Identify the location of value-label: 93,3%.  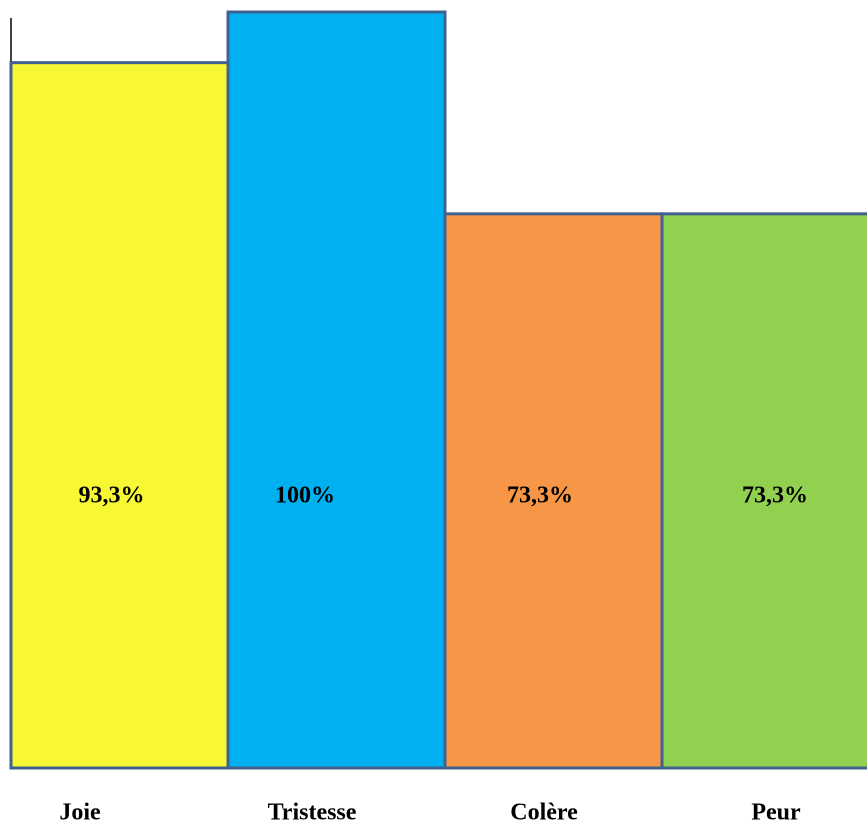
(112, 496).